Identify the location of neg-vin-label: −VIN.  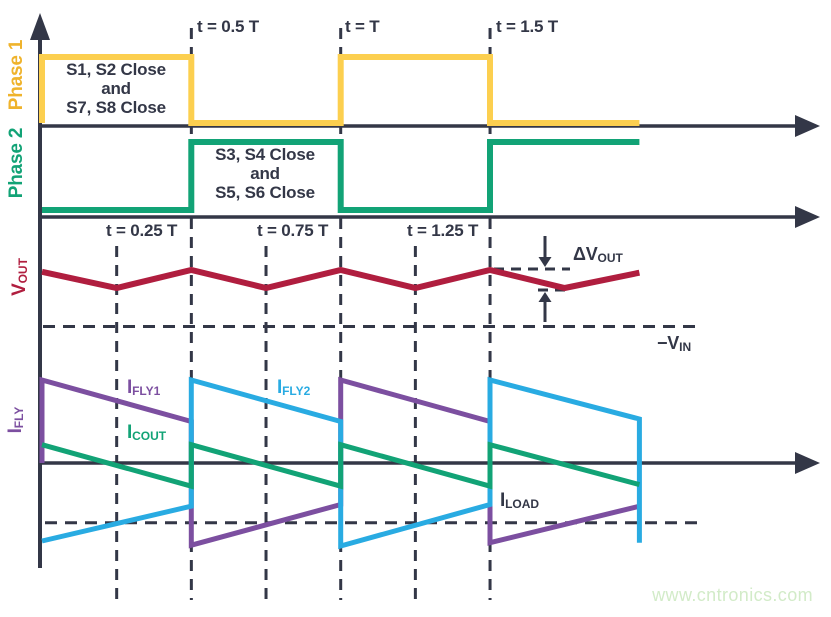
(674, 343).